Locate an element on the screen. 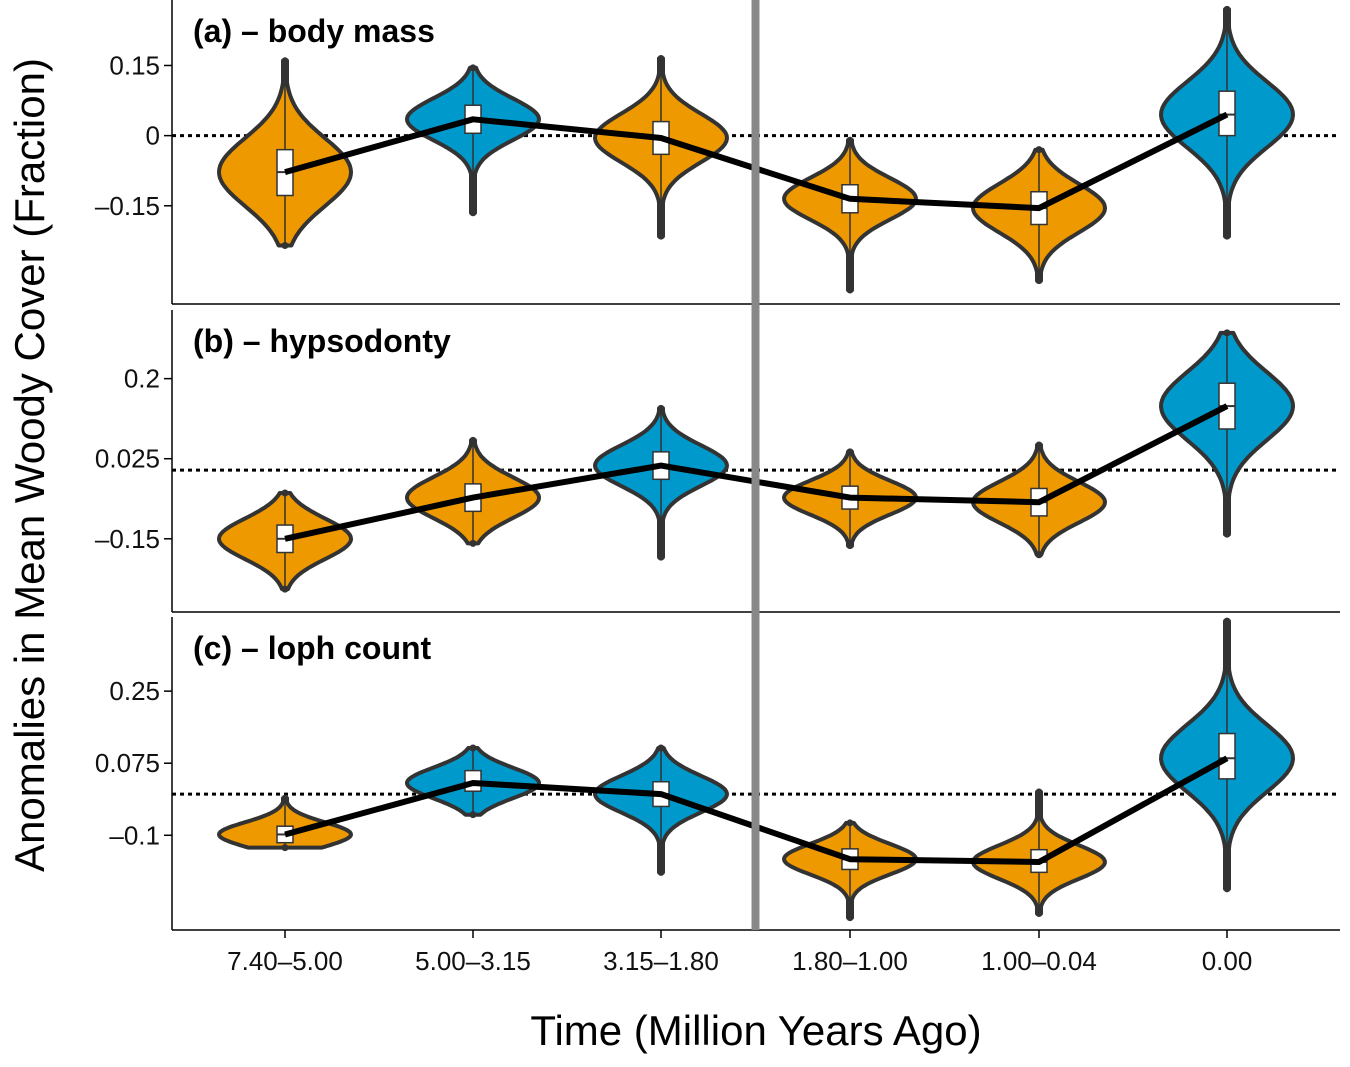 The width and height of the screenshot is (1350, 1067). x-tick-label: 7.40–5.00 is located at coordinates (285, 961).